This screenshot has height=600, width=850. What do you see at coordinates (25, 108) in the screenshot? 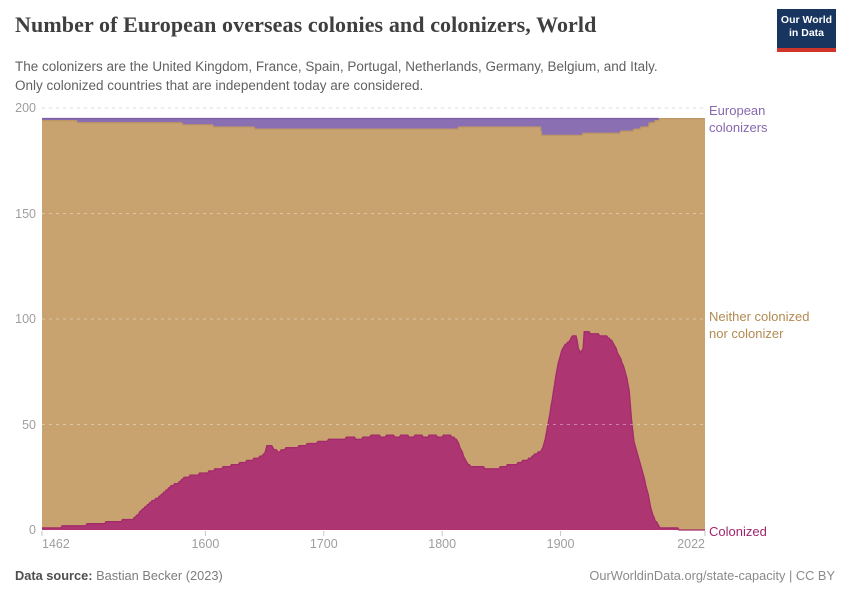
I see `y-tick-label-200: 200` at bounding box center [25, 108].